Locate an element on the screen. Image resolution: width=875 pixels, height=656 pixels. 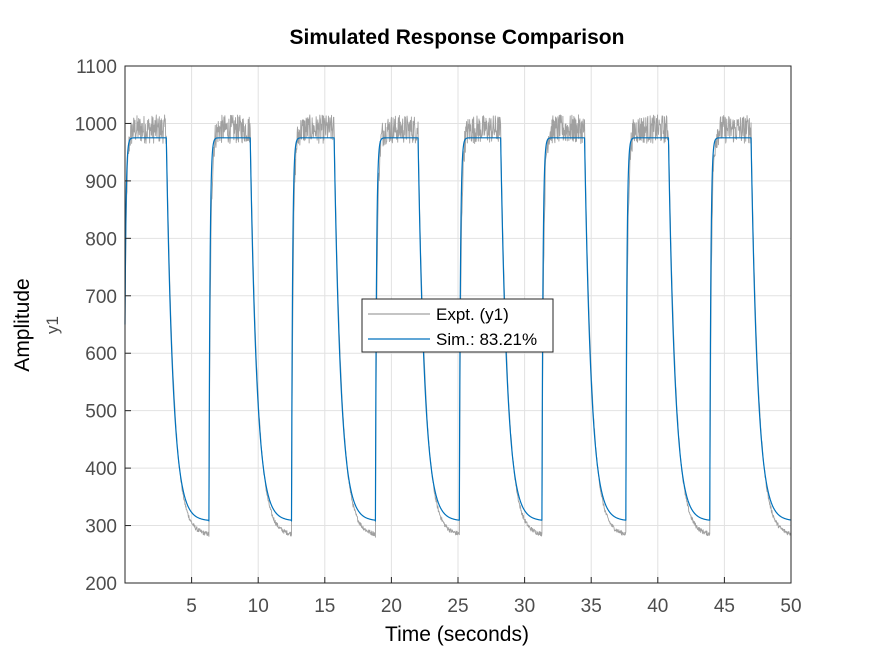
y-axis-channel-label: y1 is located at coordinates (52, 325).